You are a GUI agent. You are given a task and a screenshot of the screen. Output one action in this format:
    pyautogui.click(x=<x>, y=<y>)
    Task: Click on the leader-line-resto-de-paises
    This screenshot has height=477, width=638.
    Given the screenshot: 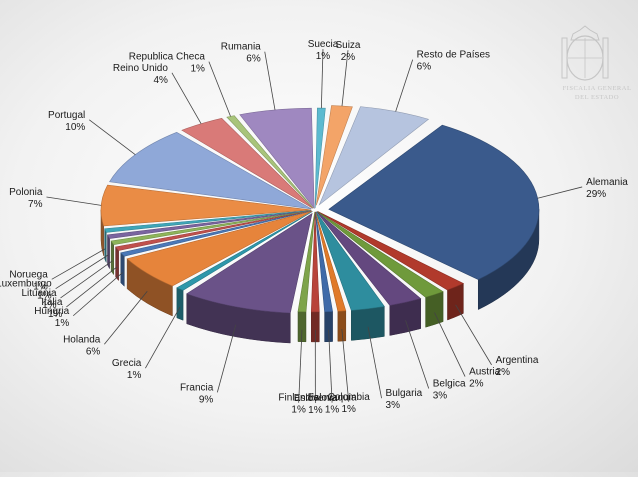 What is the action you would take?
    pyautogui.click(x=404, y=86)
    